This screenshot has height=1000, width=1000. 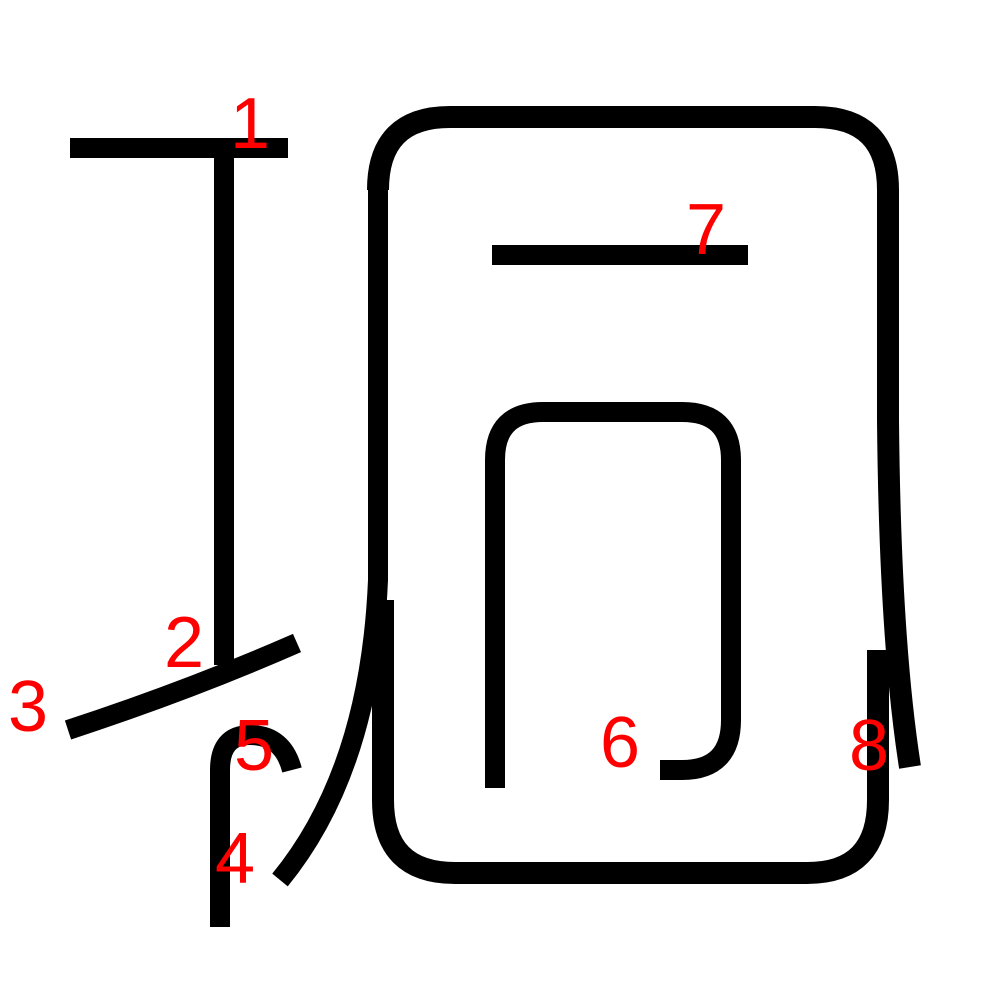 I want to click on stroke-number-3: 3, so click(x=28, y=707).